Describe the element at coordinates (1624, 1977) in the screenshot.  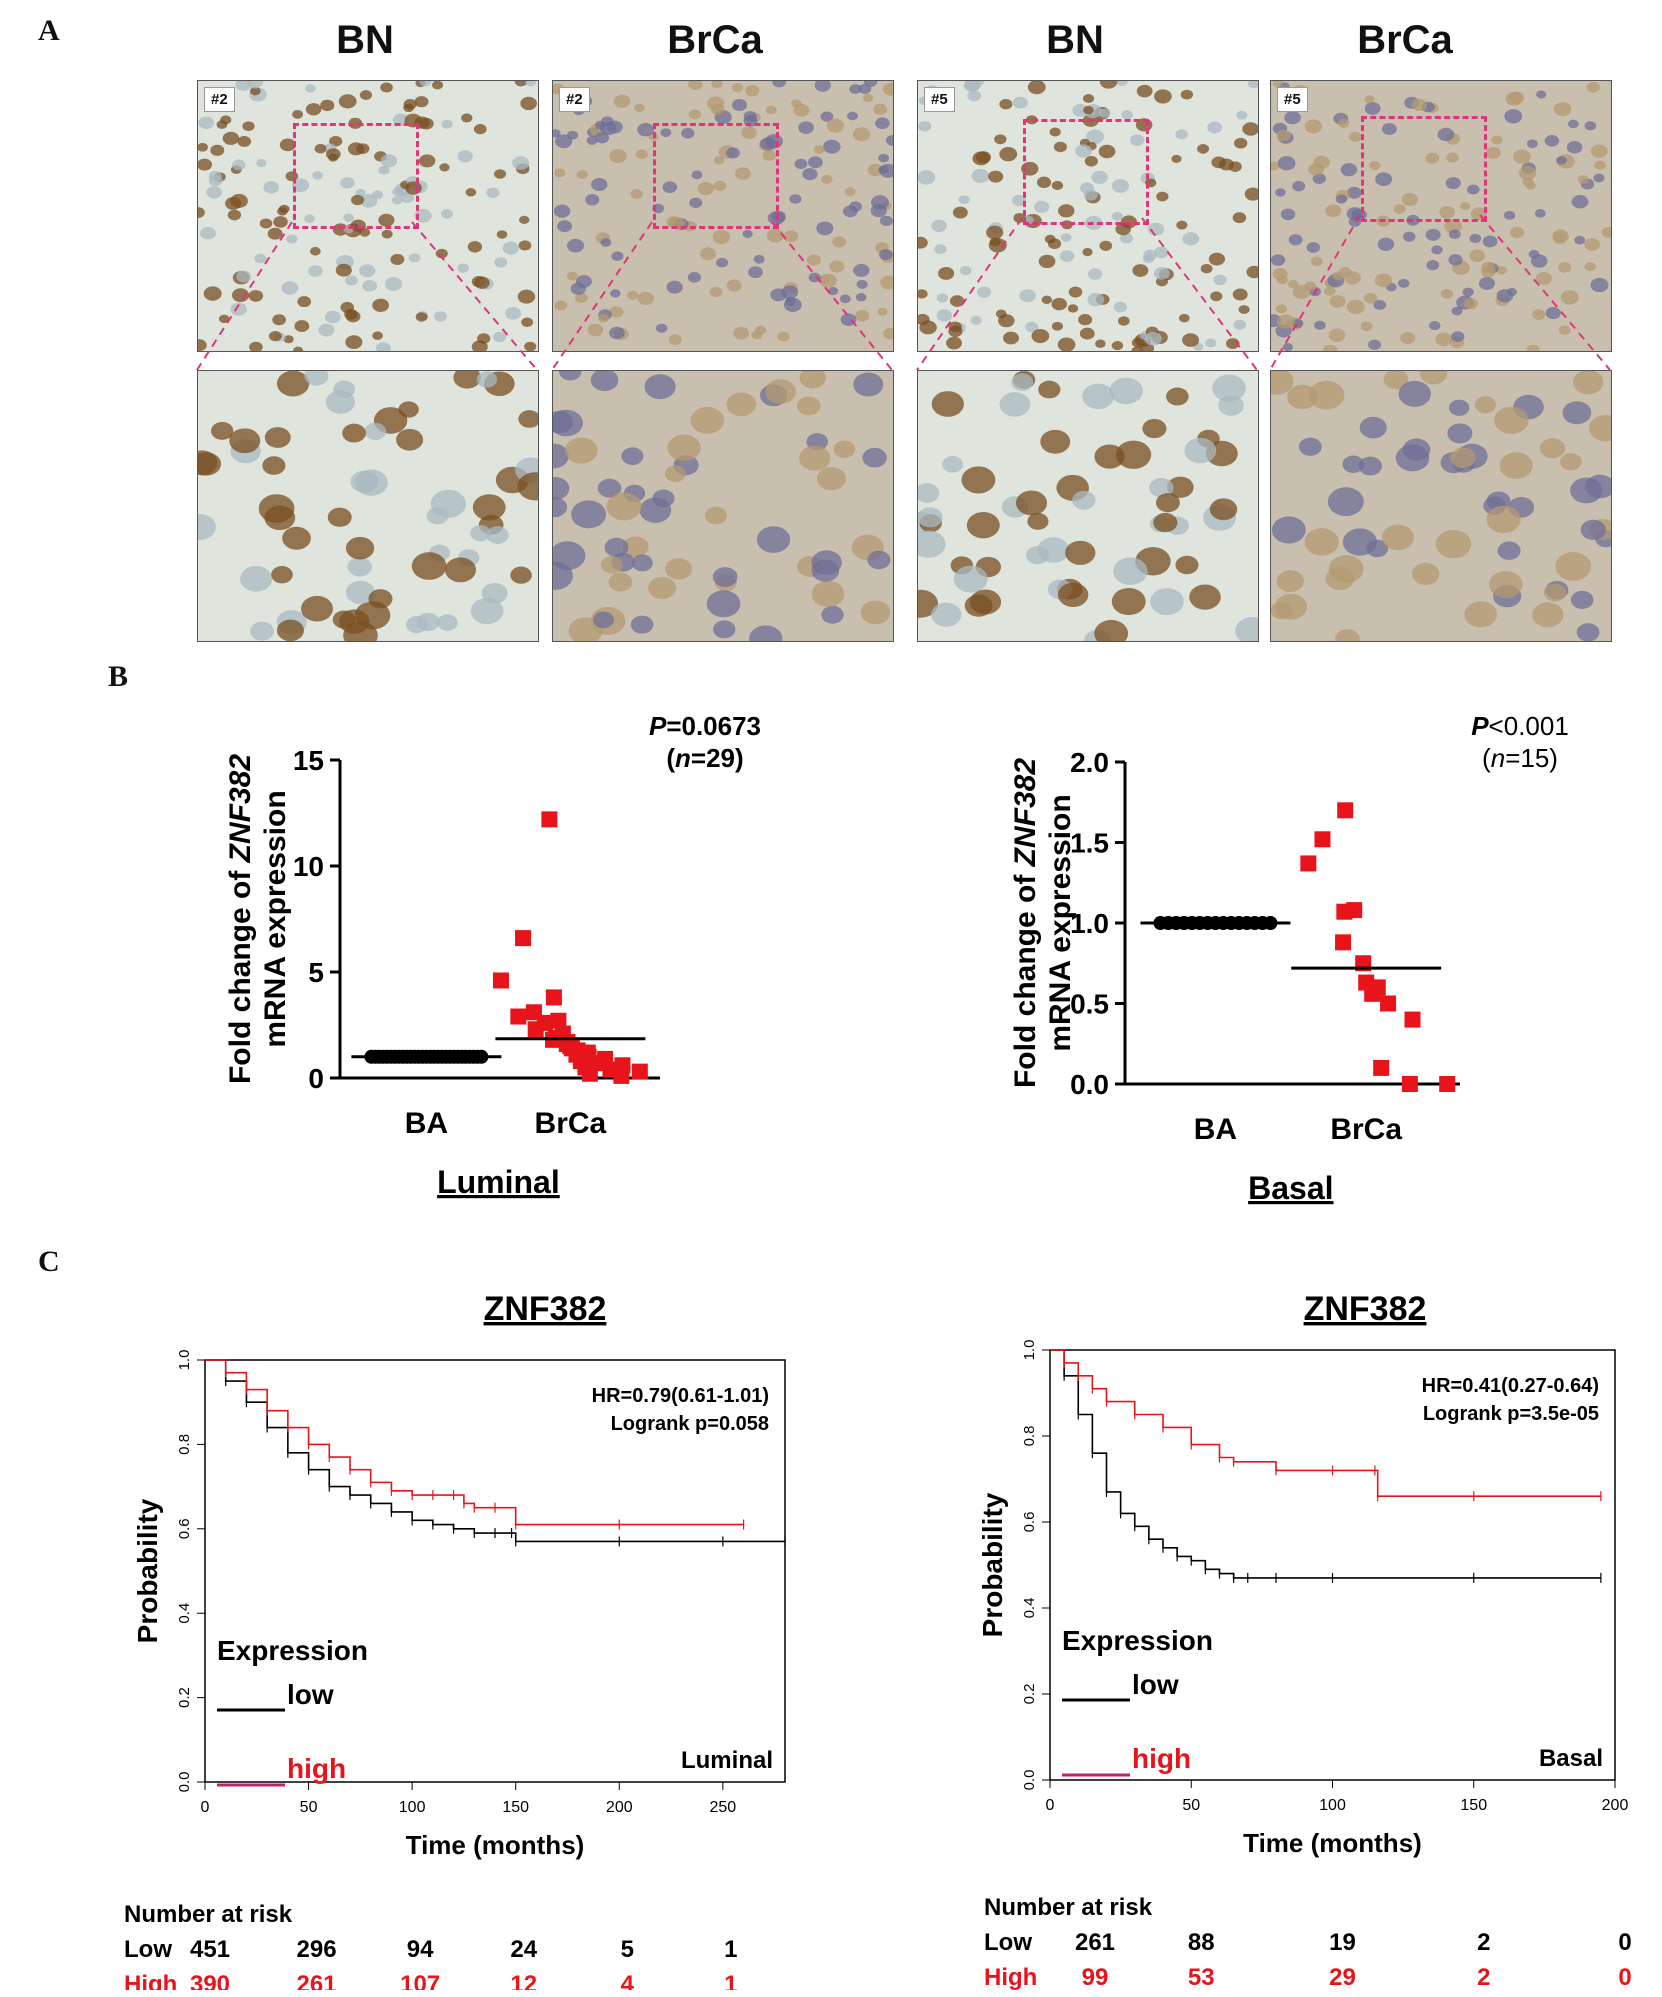
I see `risk-count-high: 0` at that location.